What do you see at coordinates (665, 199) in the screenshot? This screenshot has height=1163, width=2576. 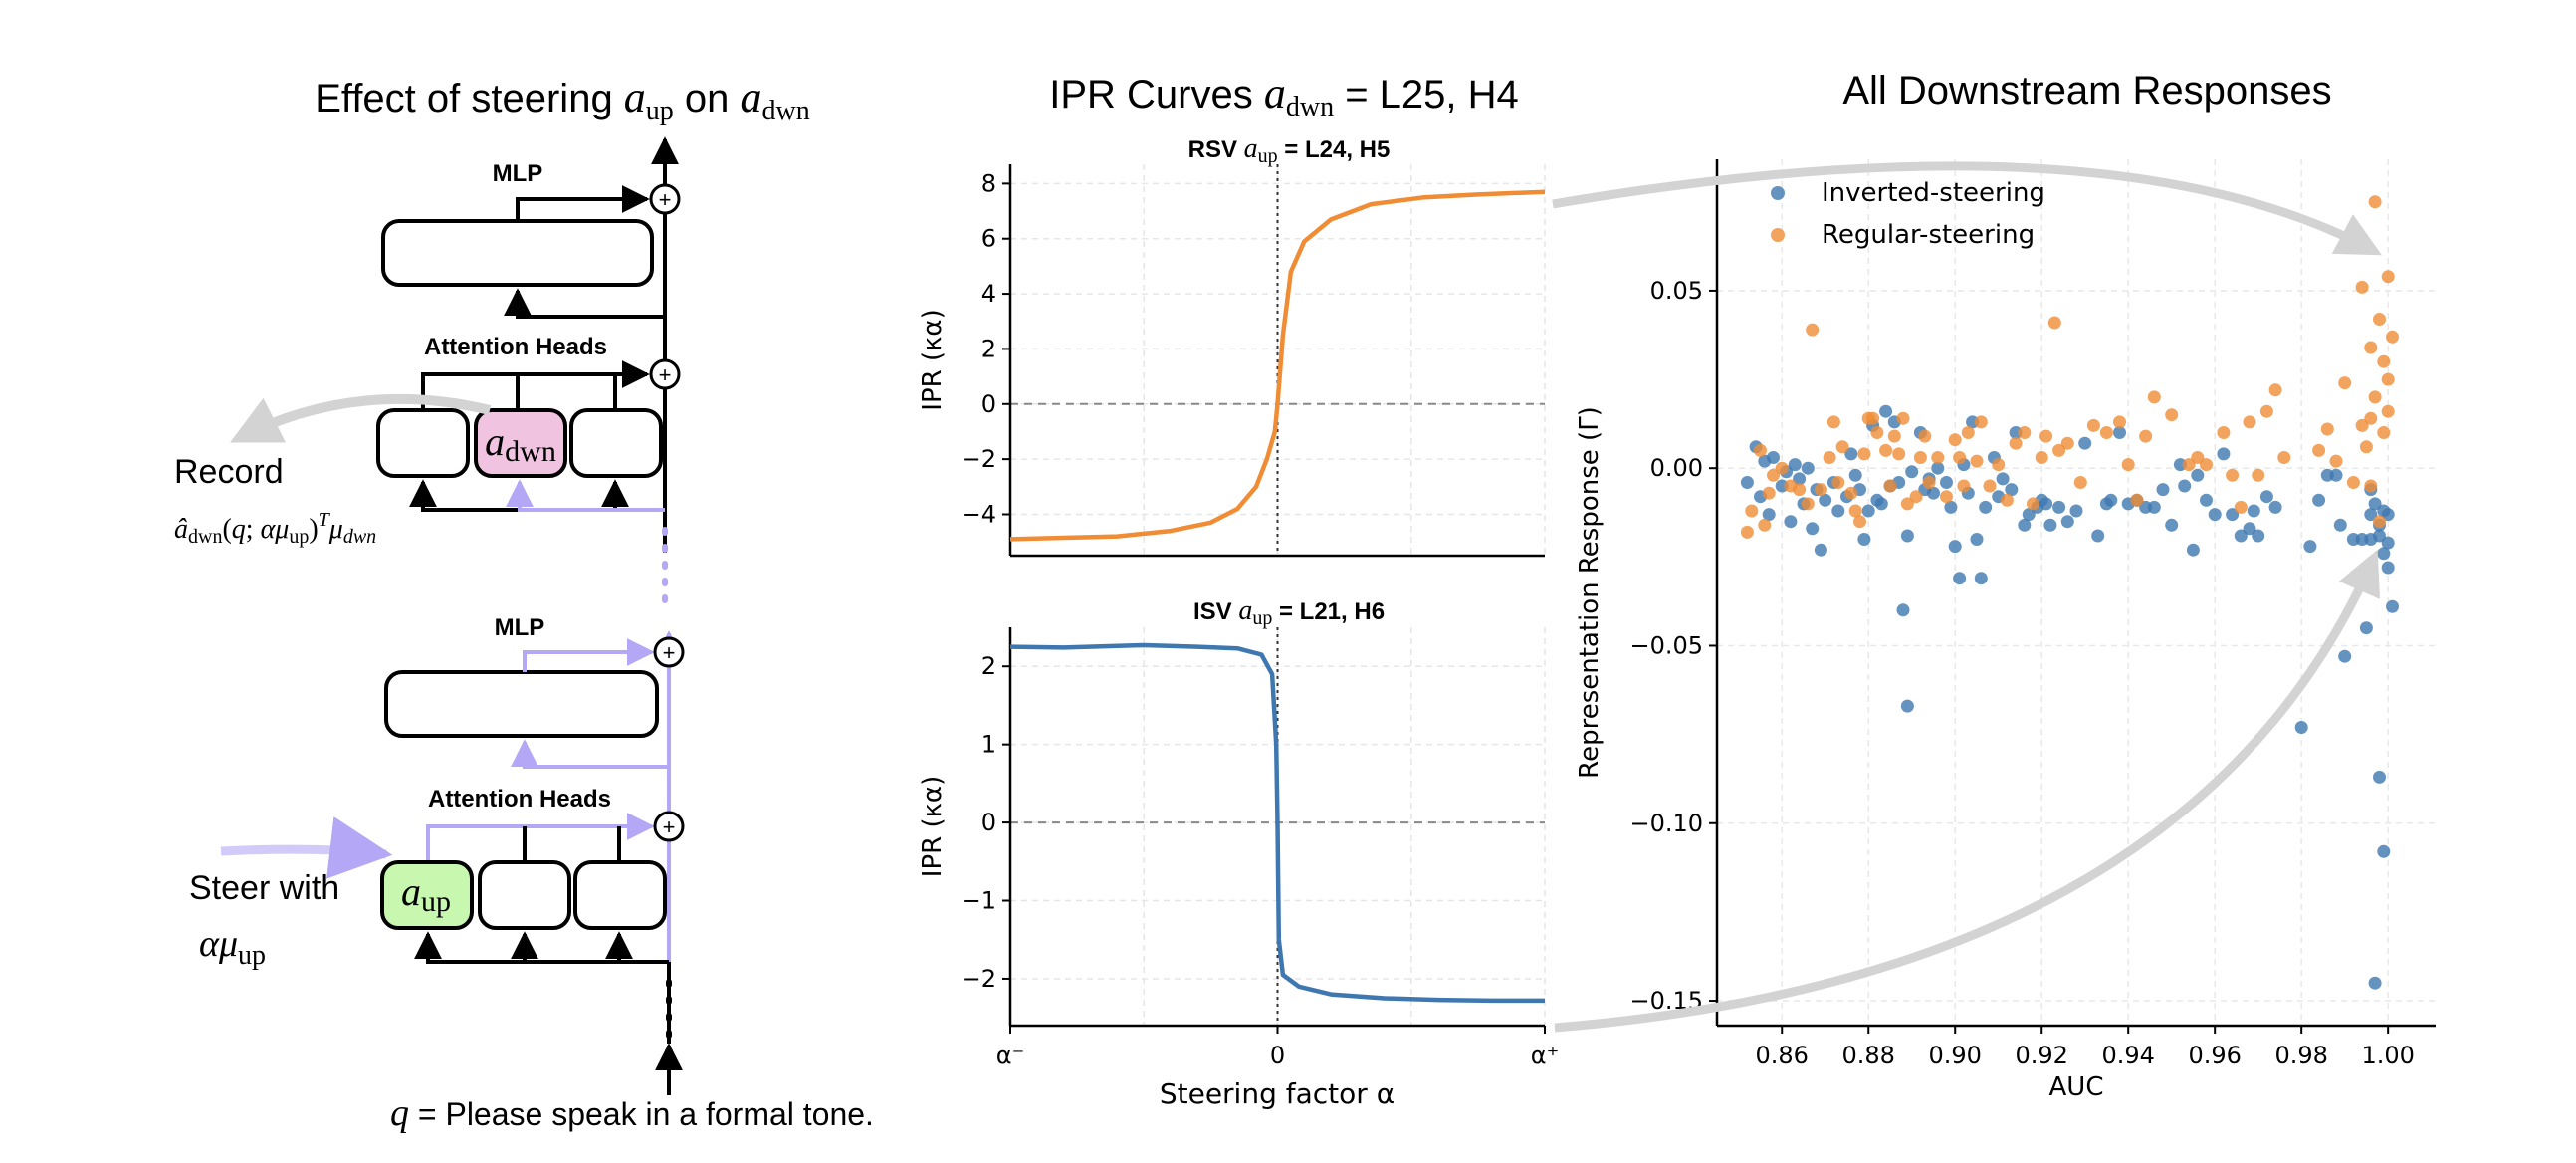 I see `plus-node-upper-mlp: +` at bounding box center [665, 199].